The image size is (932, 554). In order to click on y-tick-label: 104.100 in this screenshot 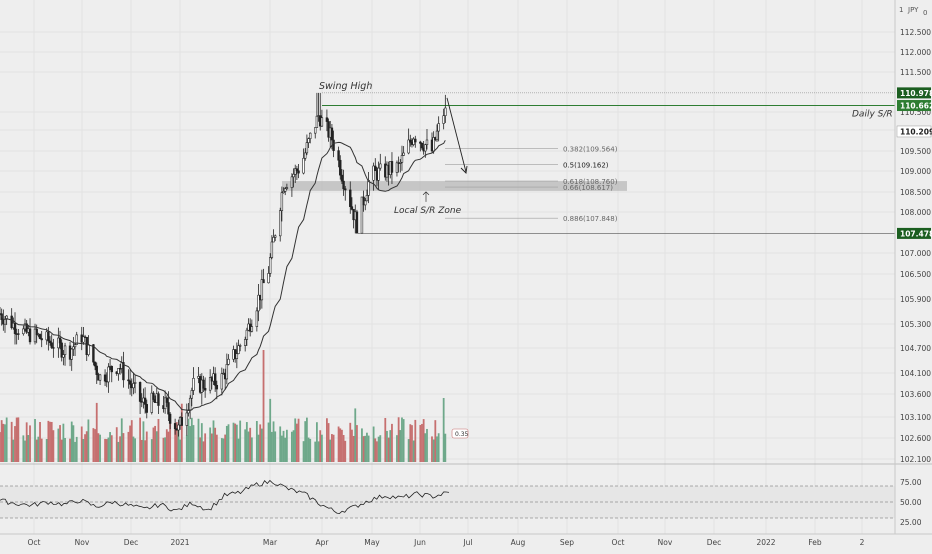, I will do `click(915, 373)`.